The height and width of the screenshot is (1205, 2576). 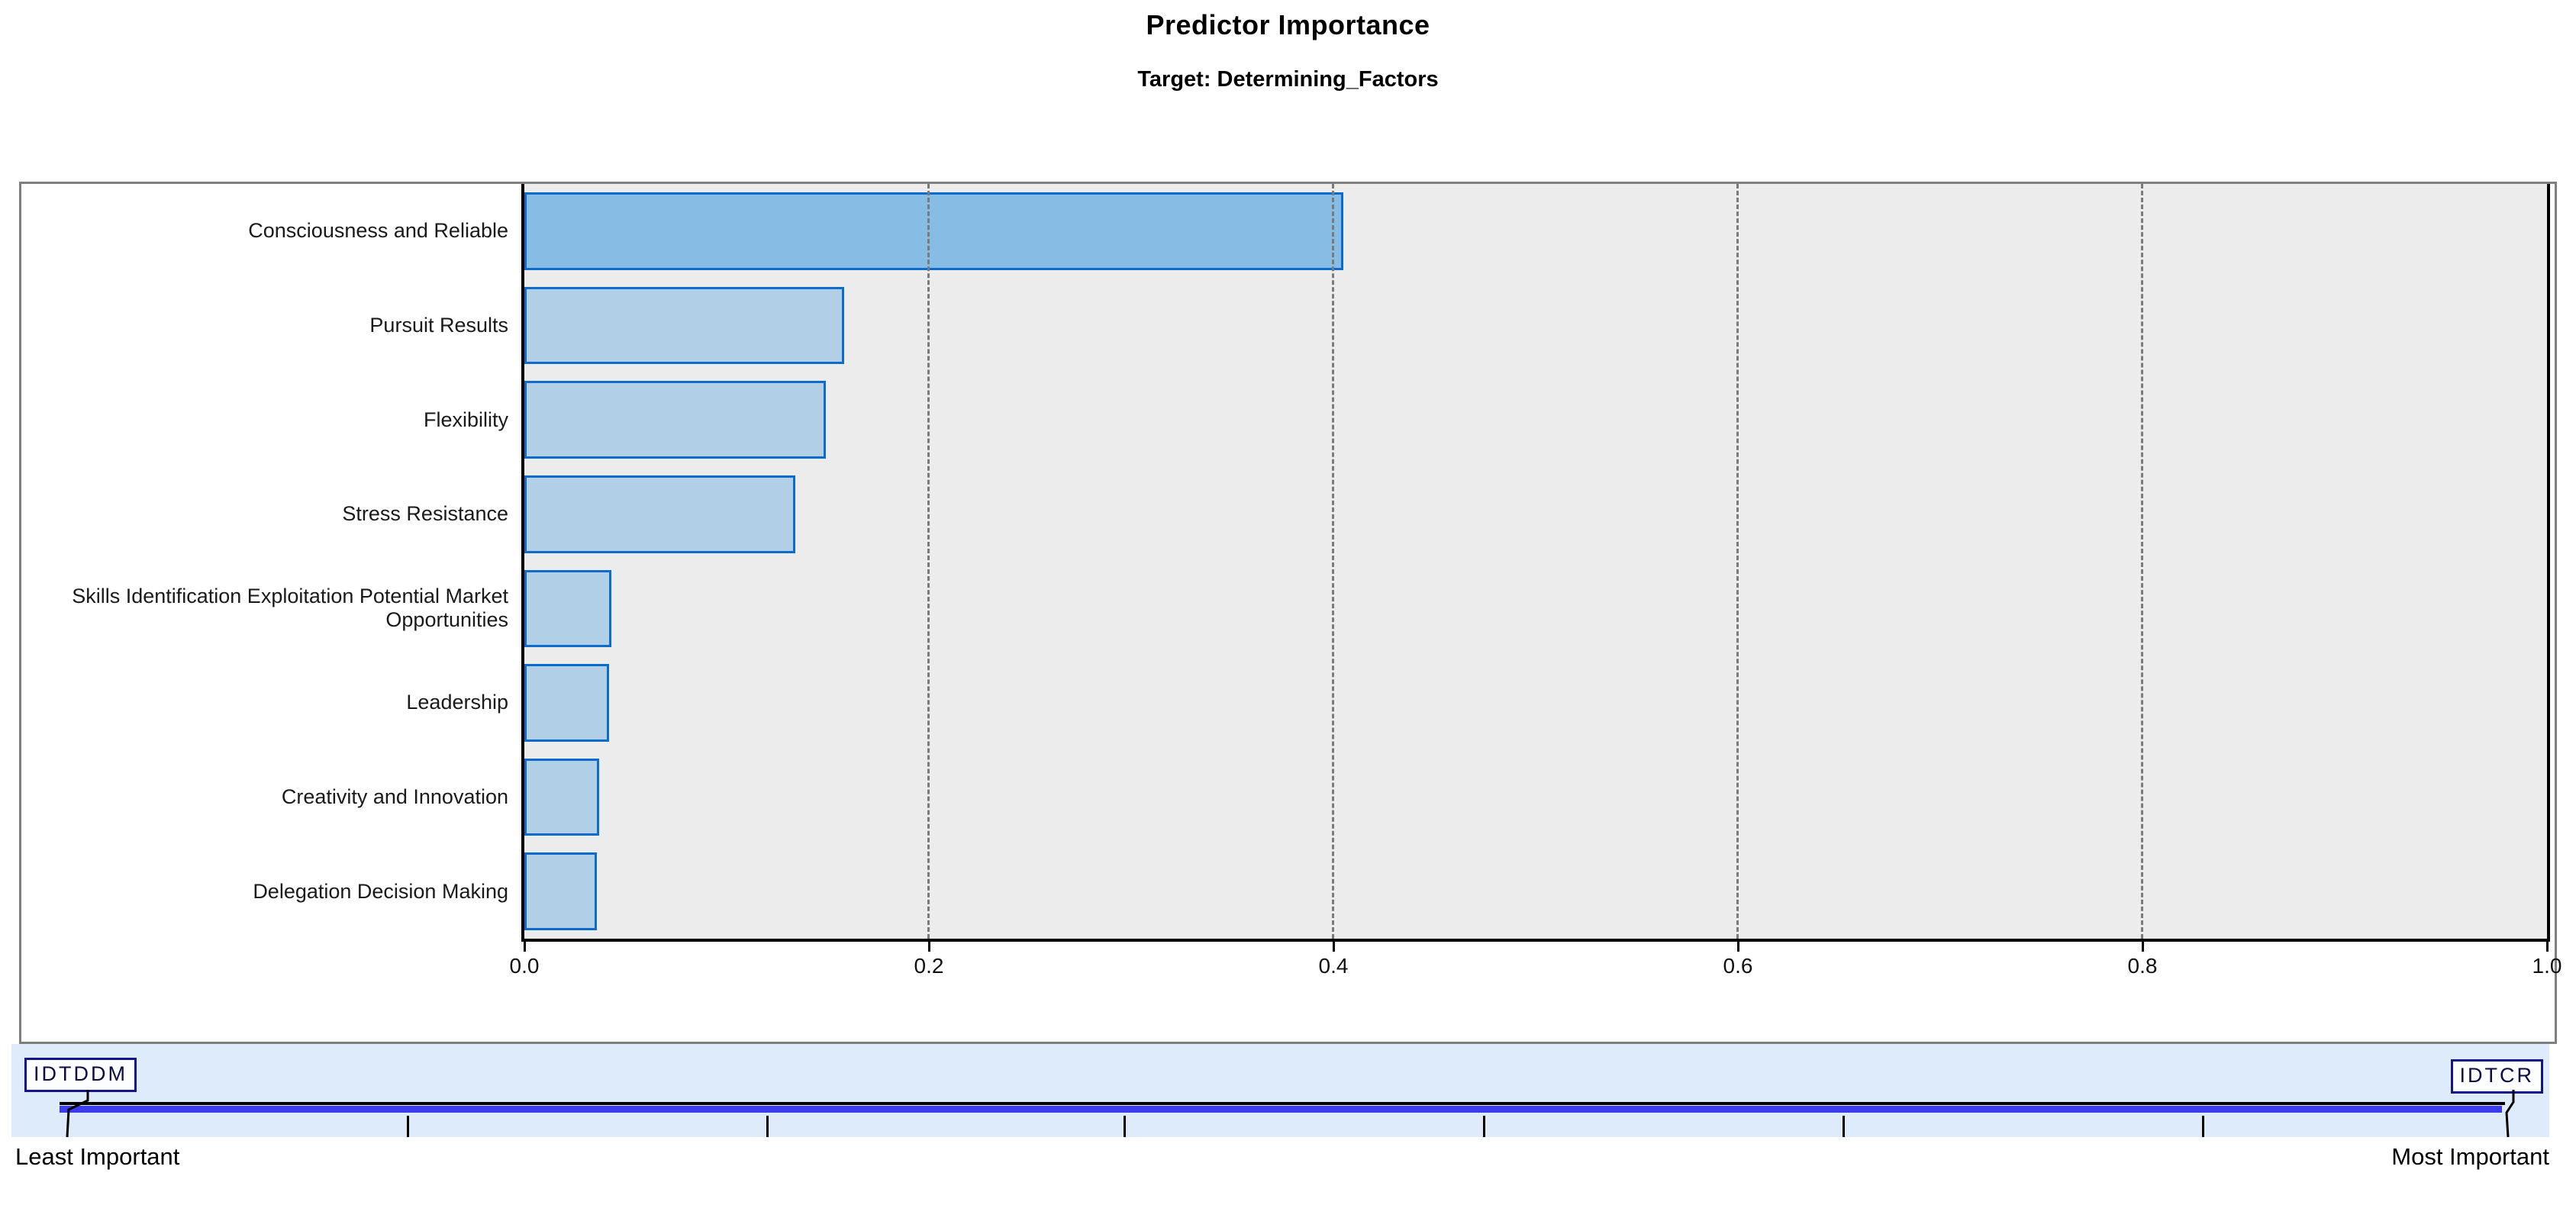 What do you see at coordinates (394, 797) in the screenshot?
I see `category-label: Creativity and Innovation` at bounding box center [394, 797].